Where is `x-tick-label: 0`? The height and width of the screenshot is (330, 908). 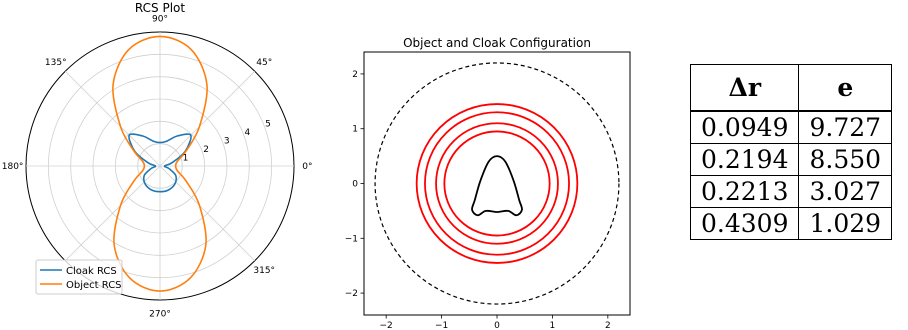 x-tick-label: 0 is located at coordinates (497, 325).